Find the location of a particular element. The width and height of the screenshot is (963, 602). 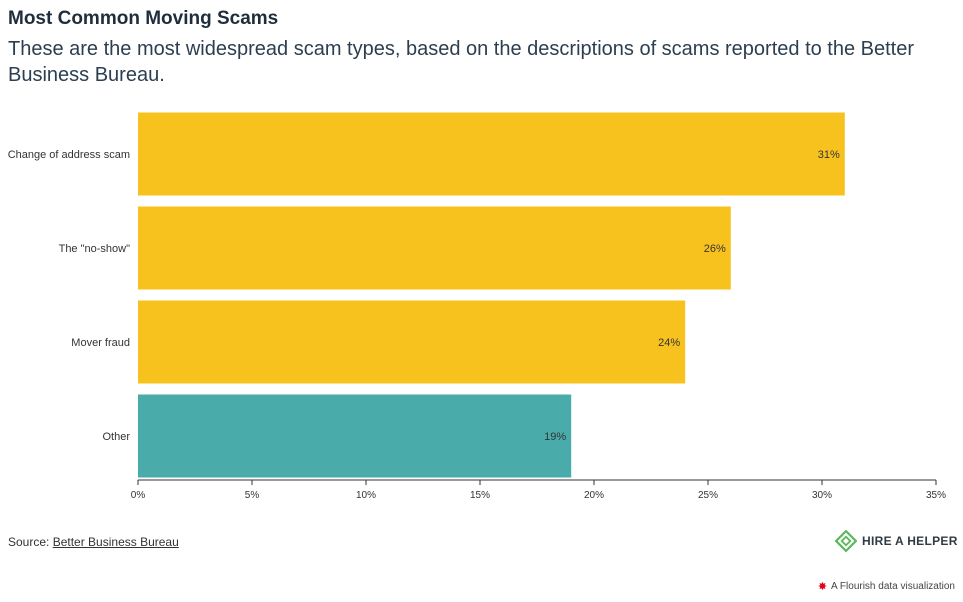

source-link: Better Business Bureau is located at coordinates (115, 542).